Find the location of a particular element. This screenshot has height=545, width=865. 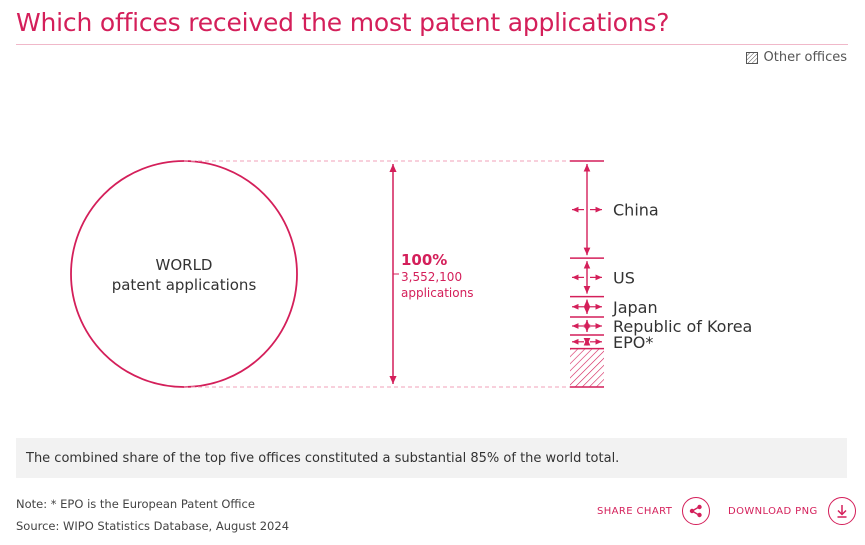

world-circle is located at coordinates (184, 274).